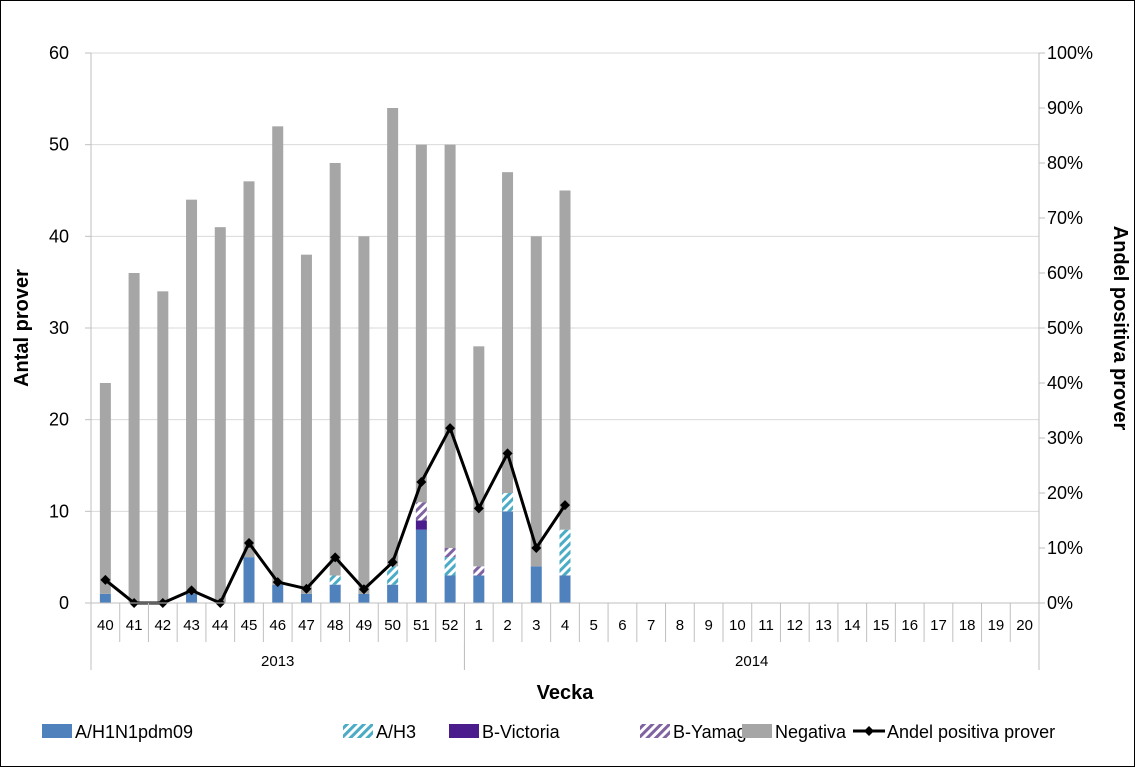 Image resolution: width=1135 pixels, height=767 pixels. I want to click on x-tick-label: 44, so click(220, 625).